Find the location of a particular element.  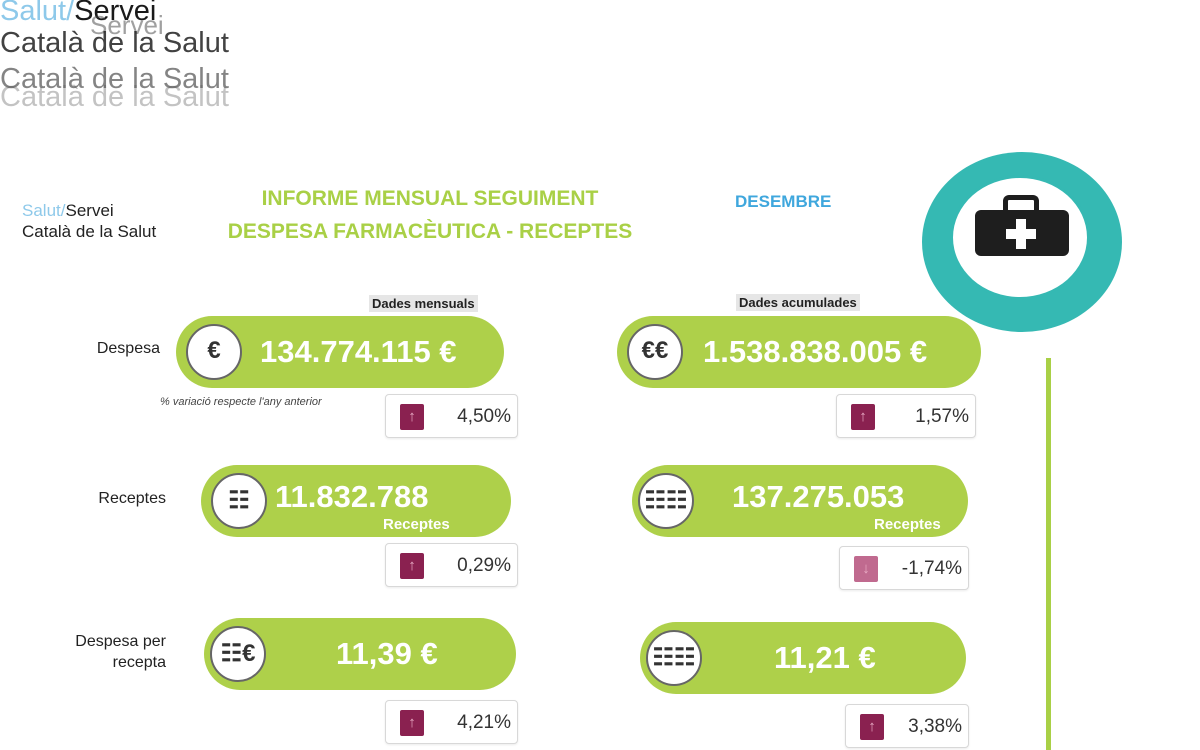

prescription-money-icon: ☷€ is located at coordinates (238, 654).